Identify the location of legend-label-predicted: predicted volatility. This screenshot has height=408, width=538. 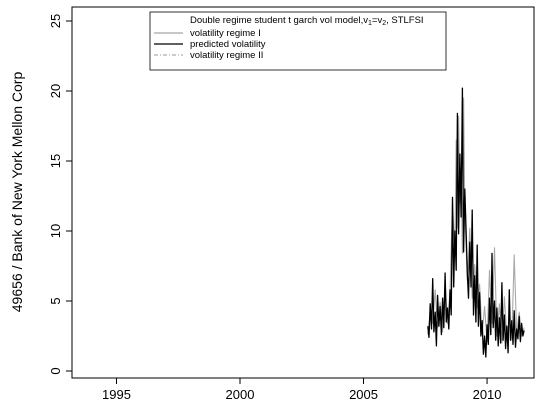
(228, 44).